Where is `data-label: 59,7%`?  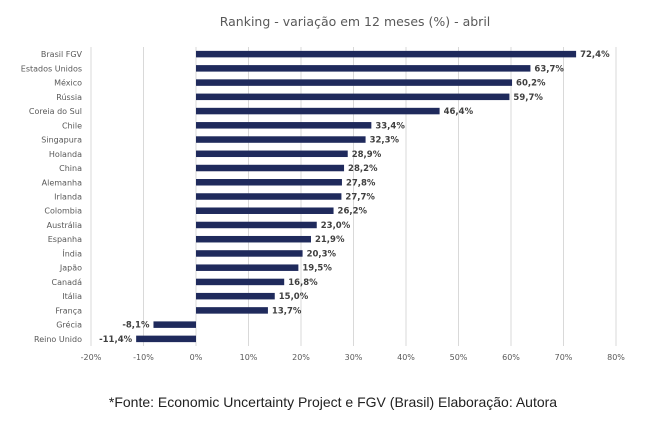 data-label: 59,7% is located at coordinates (528, 98).